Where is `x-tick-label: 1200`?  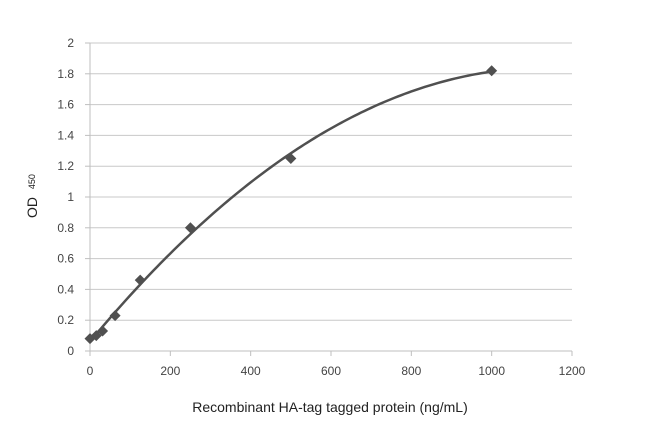
x-tick-label: 1200 is located at coordinates (572, 371).